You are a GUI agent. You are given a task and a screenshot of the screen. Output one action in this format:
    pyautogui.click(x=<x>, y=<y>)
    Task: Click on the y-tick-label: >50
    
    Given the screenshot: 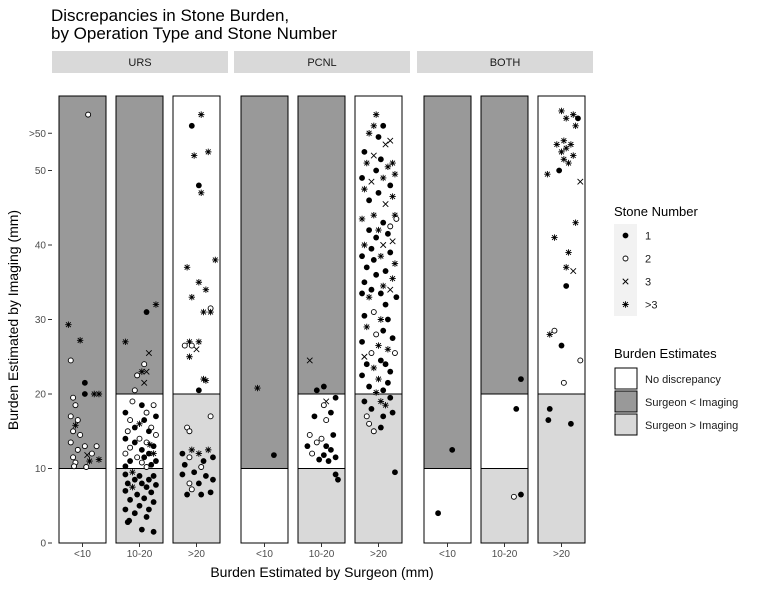 What is the action you would take?
    pyautogui.click(x=37, y=134)
    